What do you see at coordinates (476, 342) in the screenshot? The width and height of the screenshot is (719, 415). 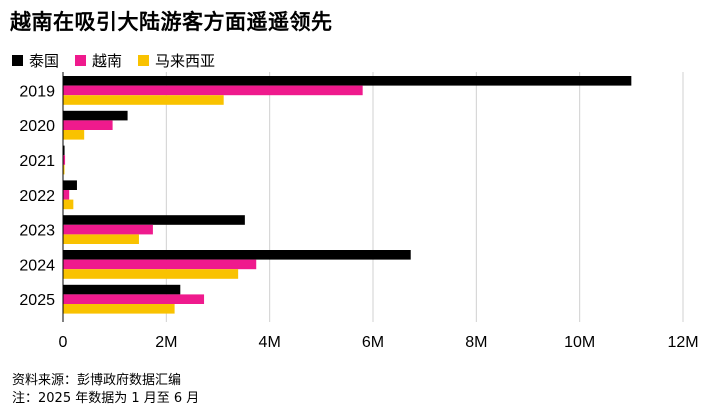 I see `x-tick-label-8M: 8M` at bounding box center [476, 342].